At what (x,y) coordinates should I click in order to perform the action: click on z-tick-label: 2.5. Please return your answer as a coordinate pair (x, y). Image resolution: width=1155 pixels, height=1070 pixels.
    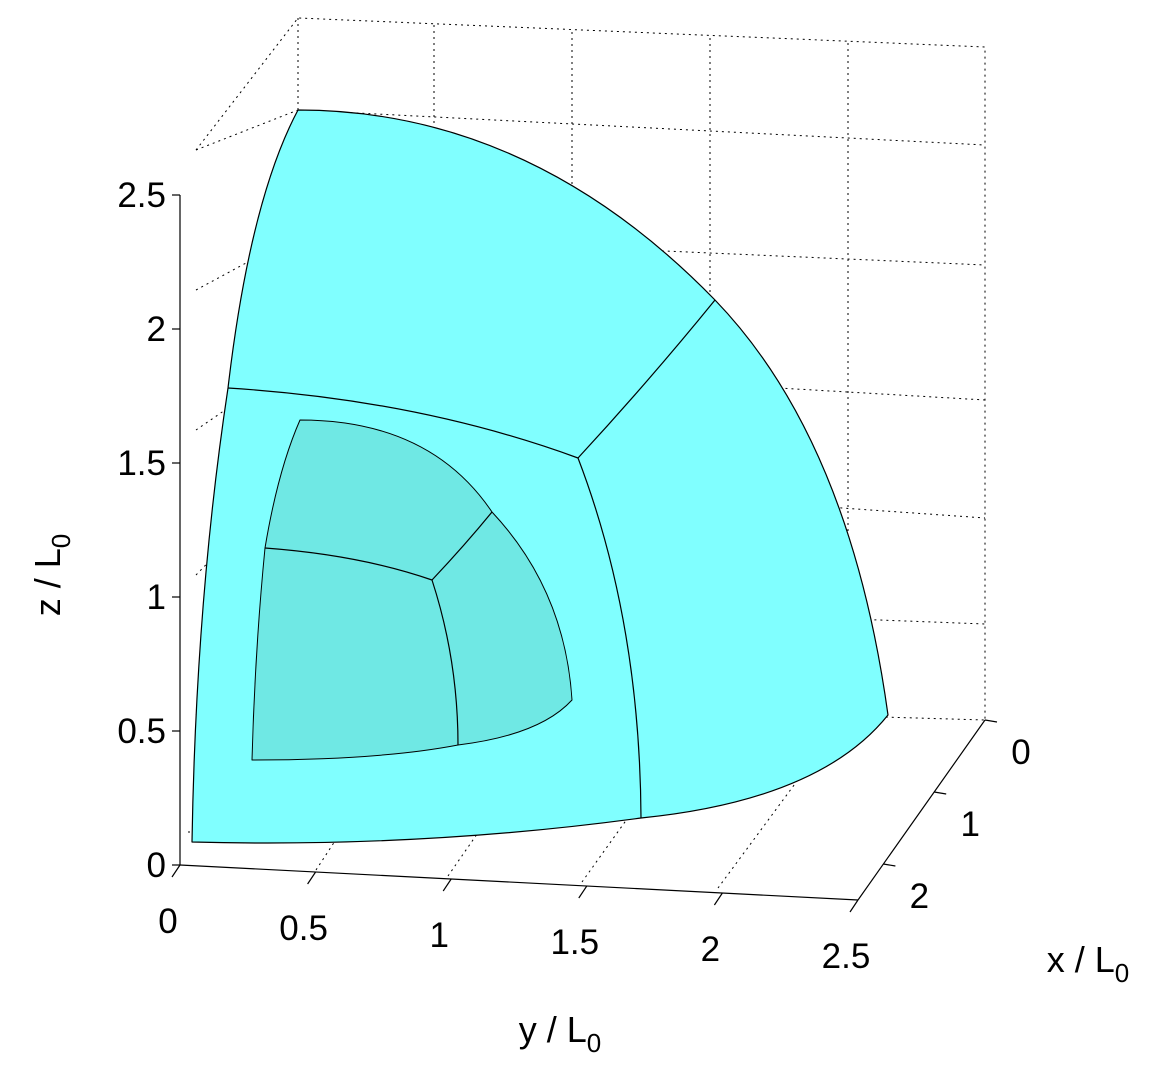
    Looking at the image, I should click on (141, 195).